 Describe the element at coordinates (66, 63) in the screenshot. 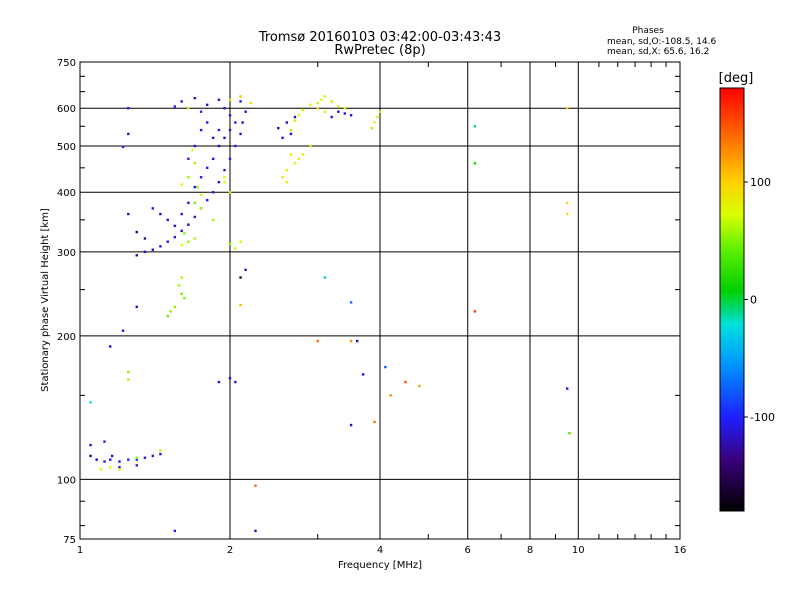

I see `y-tick-label: 750` at that location.